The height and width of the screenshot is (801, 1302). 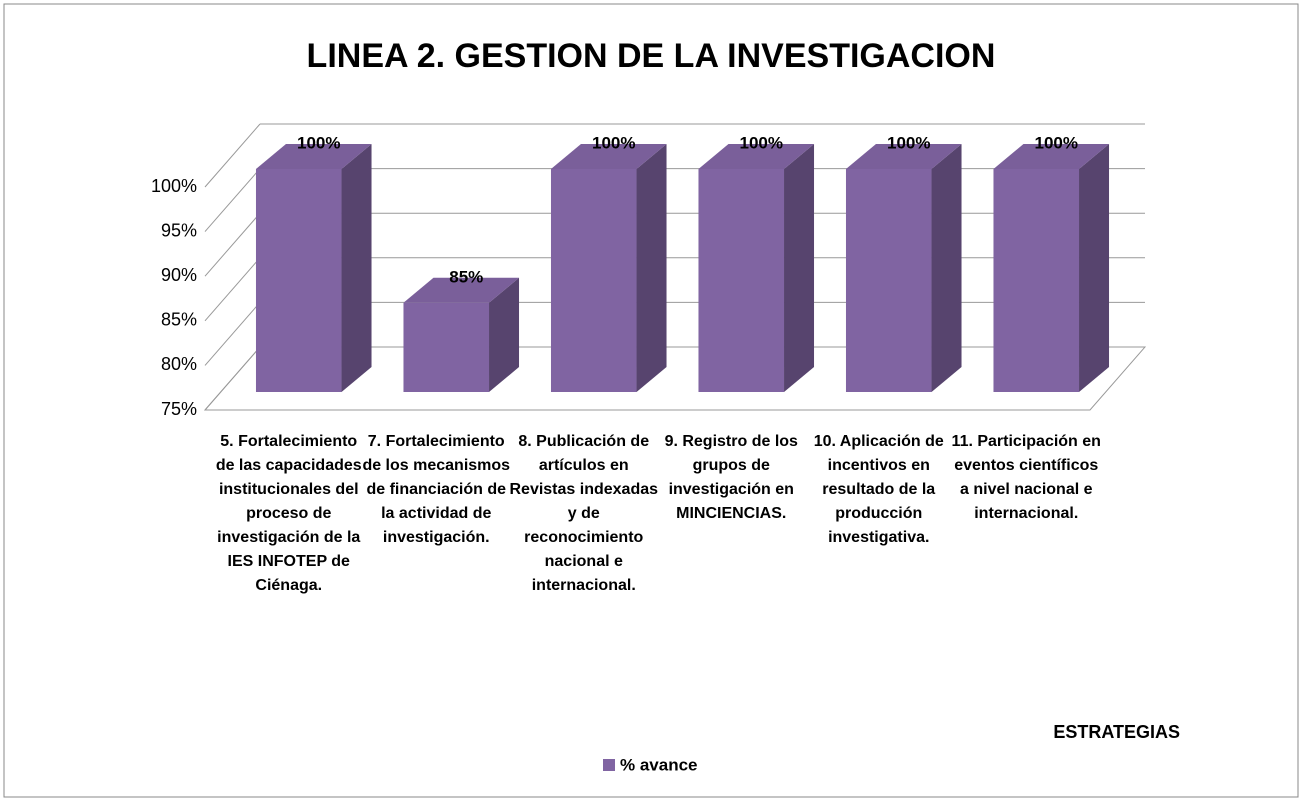 I want to click on value-label: 85%, so click(x=466, y=276).